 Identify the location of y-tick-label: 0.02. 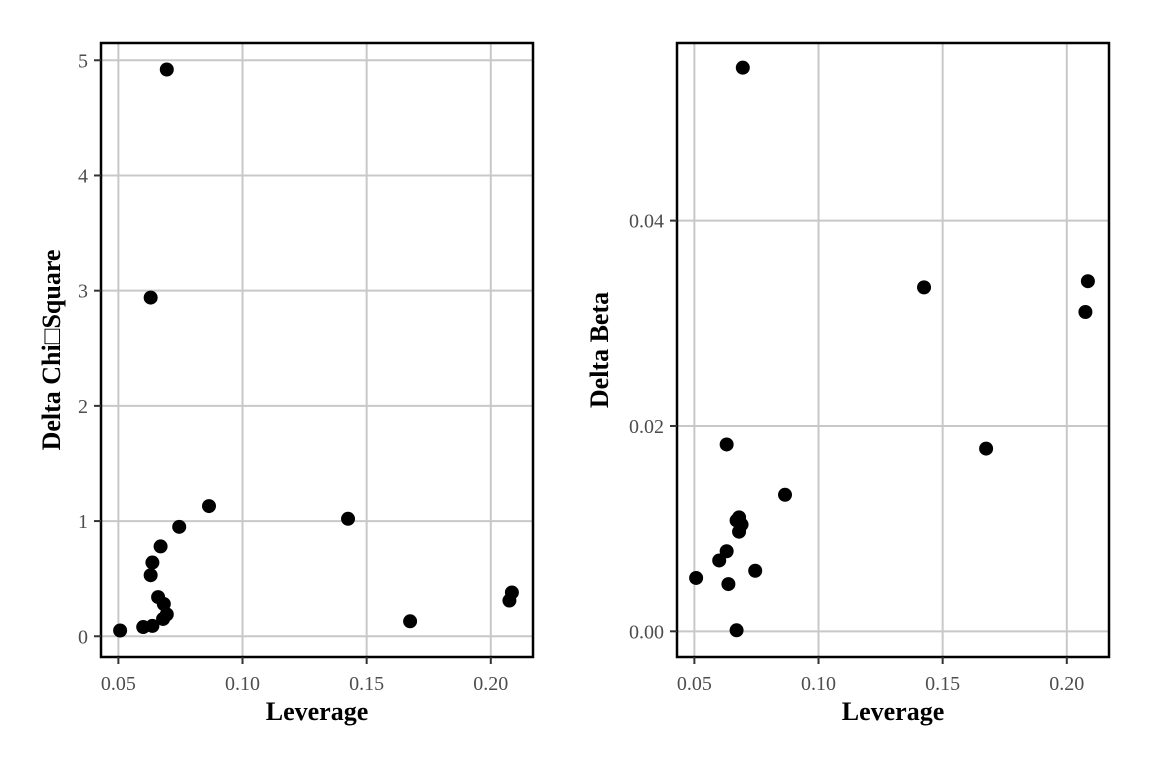
(646, 427).